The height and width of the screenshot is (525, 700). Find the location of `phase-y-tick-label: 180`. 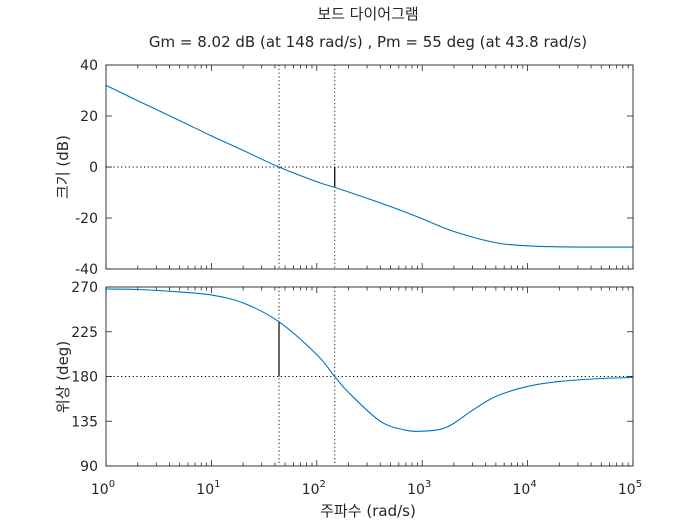

phase-y-tick-label: 180 is located at coordinates (84, 378).